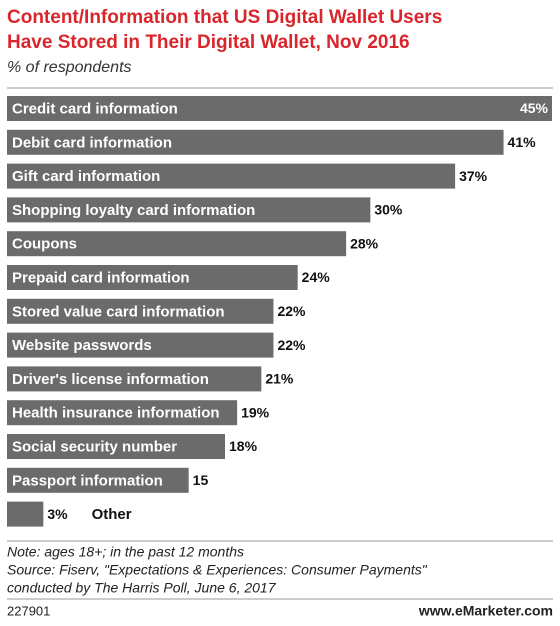 The height and width of the screenshot is (626, 560). What do you see at coordinates (82, 345) in the screenshot?
I see `category-label: Website passwords` at bounding box center [82, 345].